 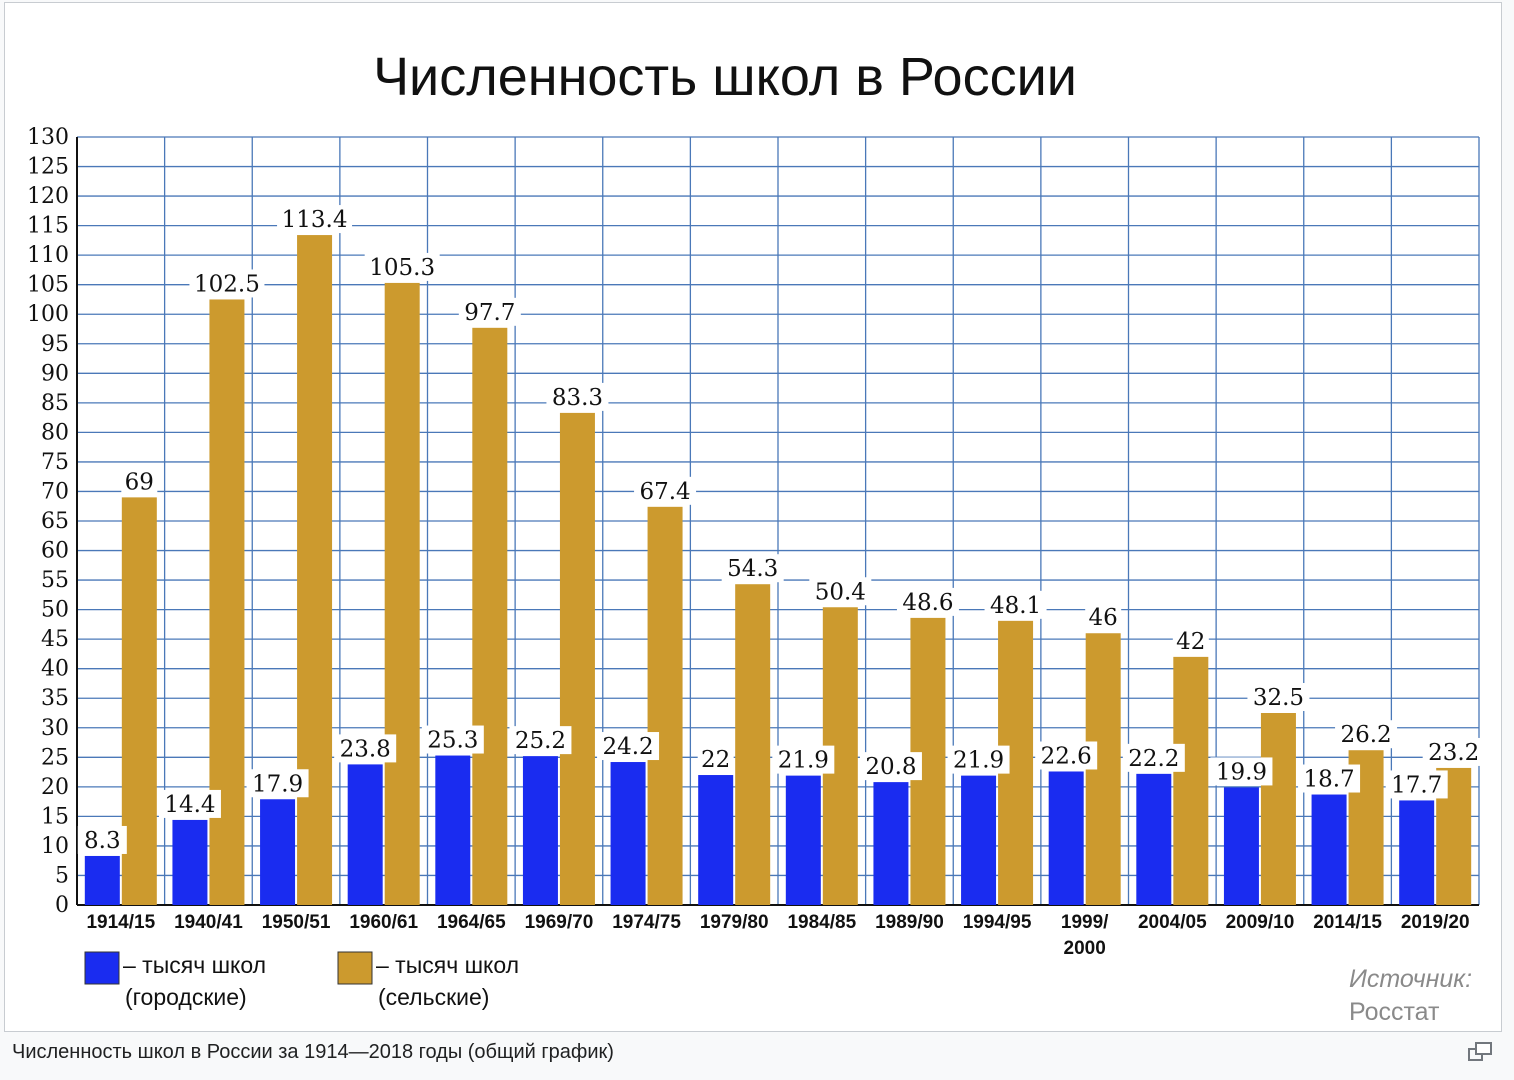 I want to click on data-label-rural: 32.5, so click(x=1278, y=698).